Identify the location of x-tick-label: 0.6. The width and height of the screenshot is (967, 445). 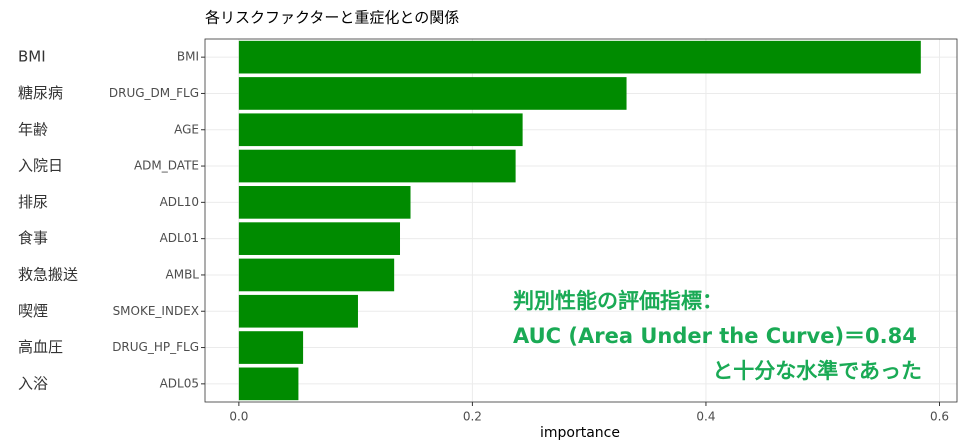
(939, 417).